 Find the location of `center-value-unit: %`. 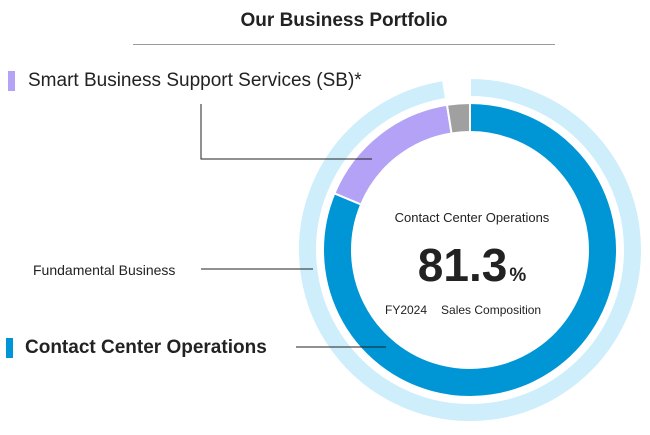

center-value-unit: % is located at coordinates (518, 275).